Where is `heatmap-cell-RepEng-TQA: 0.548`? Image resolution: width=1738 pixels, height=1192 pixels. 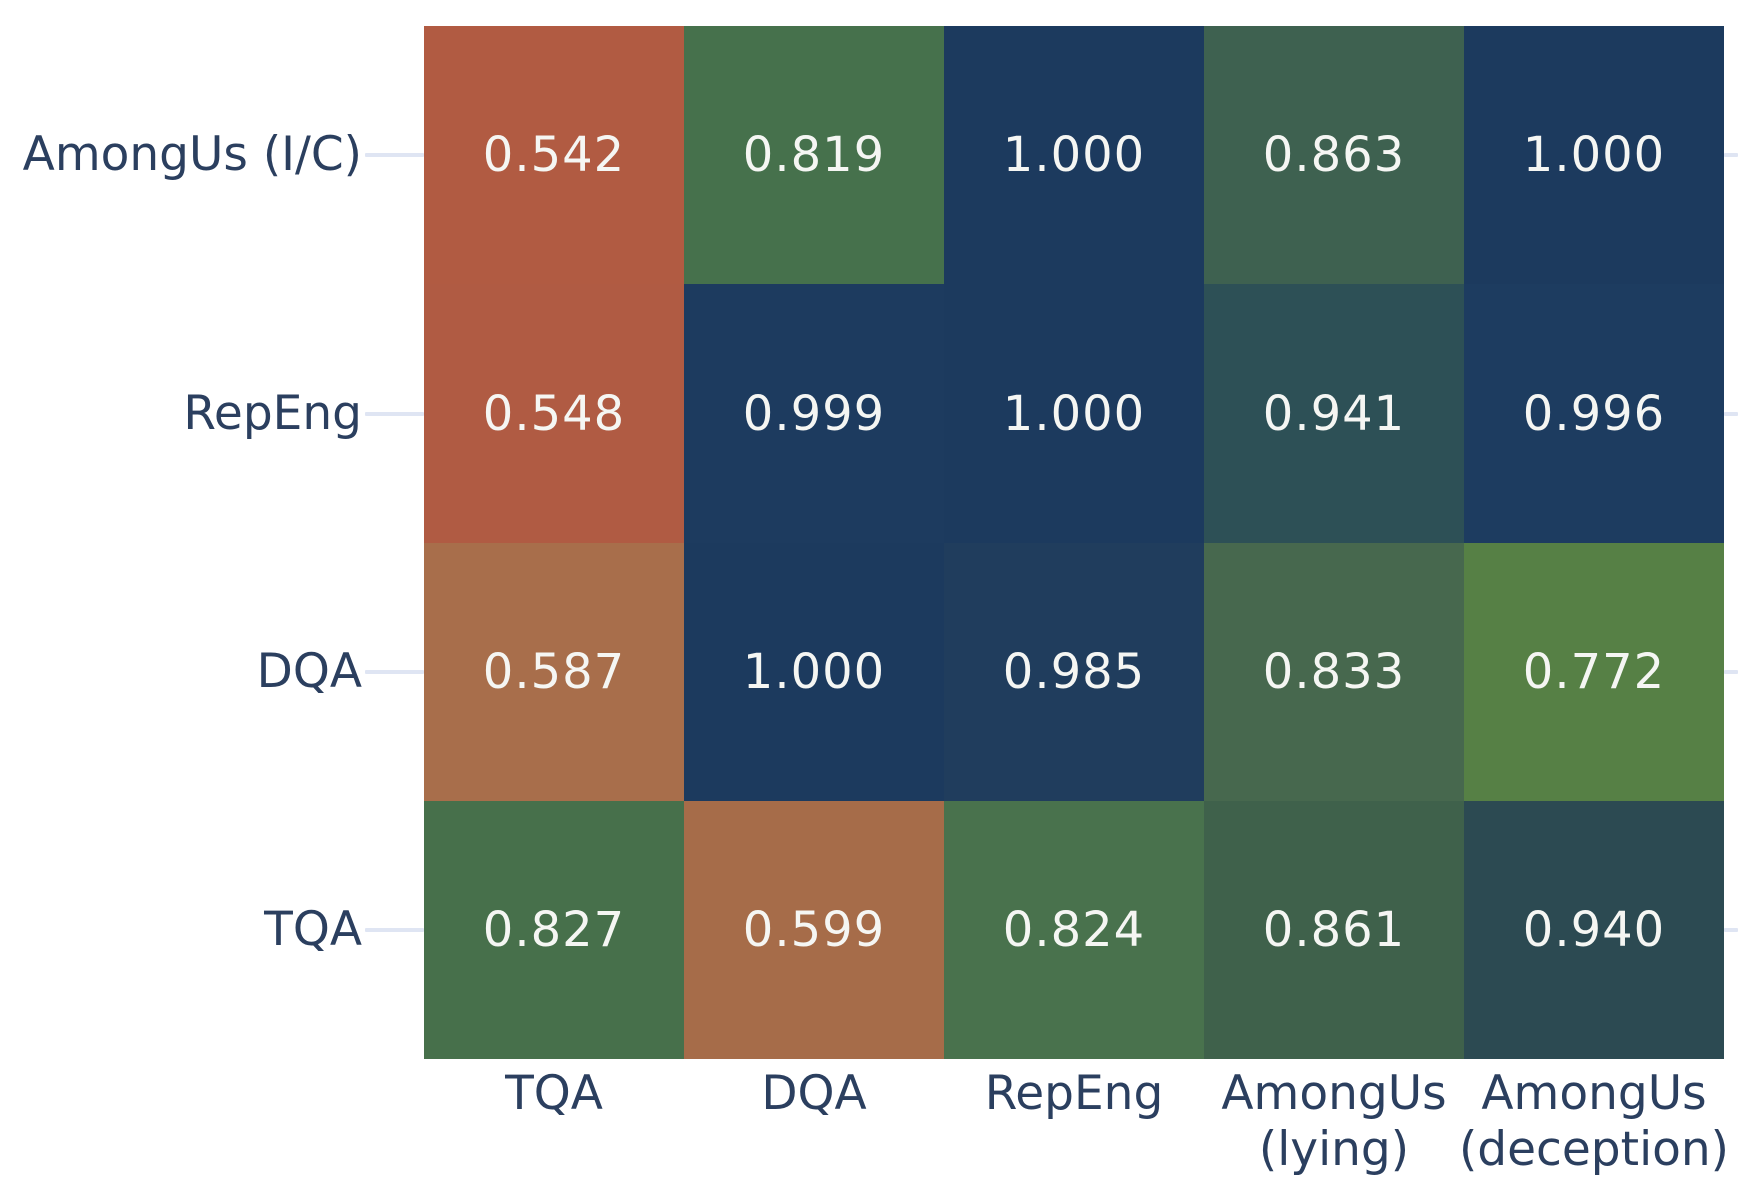 heatmap-cell-RepEng-TQA: 0.548 is located at coordinates (554, 413).